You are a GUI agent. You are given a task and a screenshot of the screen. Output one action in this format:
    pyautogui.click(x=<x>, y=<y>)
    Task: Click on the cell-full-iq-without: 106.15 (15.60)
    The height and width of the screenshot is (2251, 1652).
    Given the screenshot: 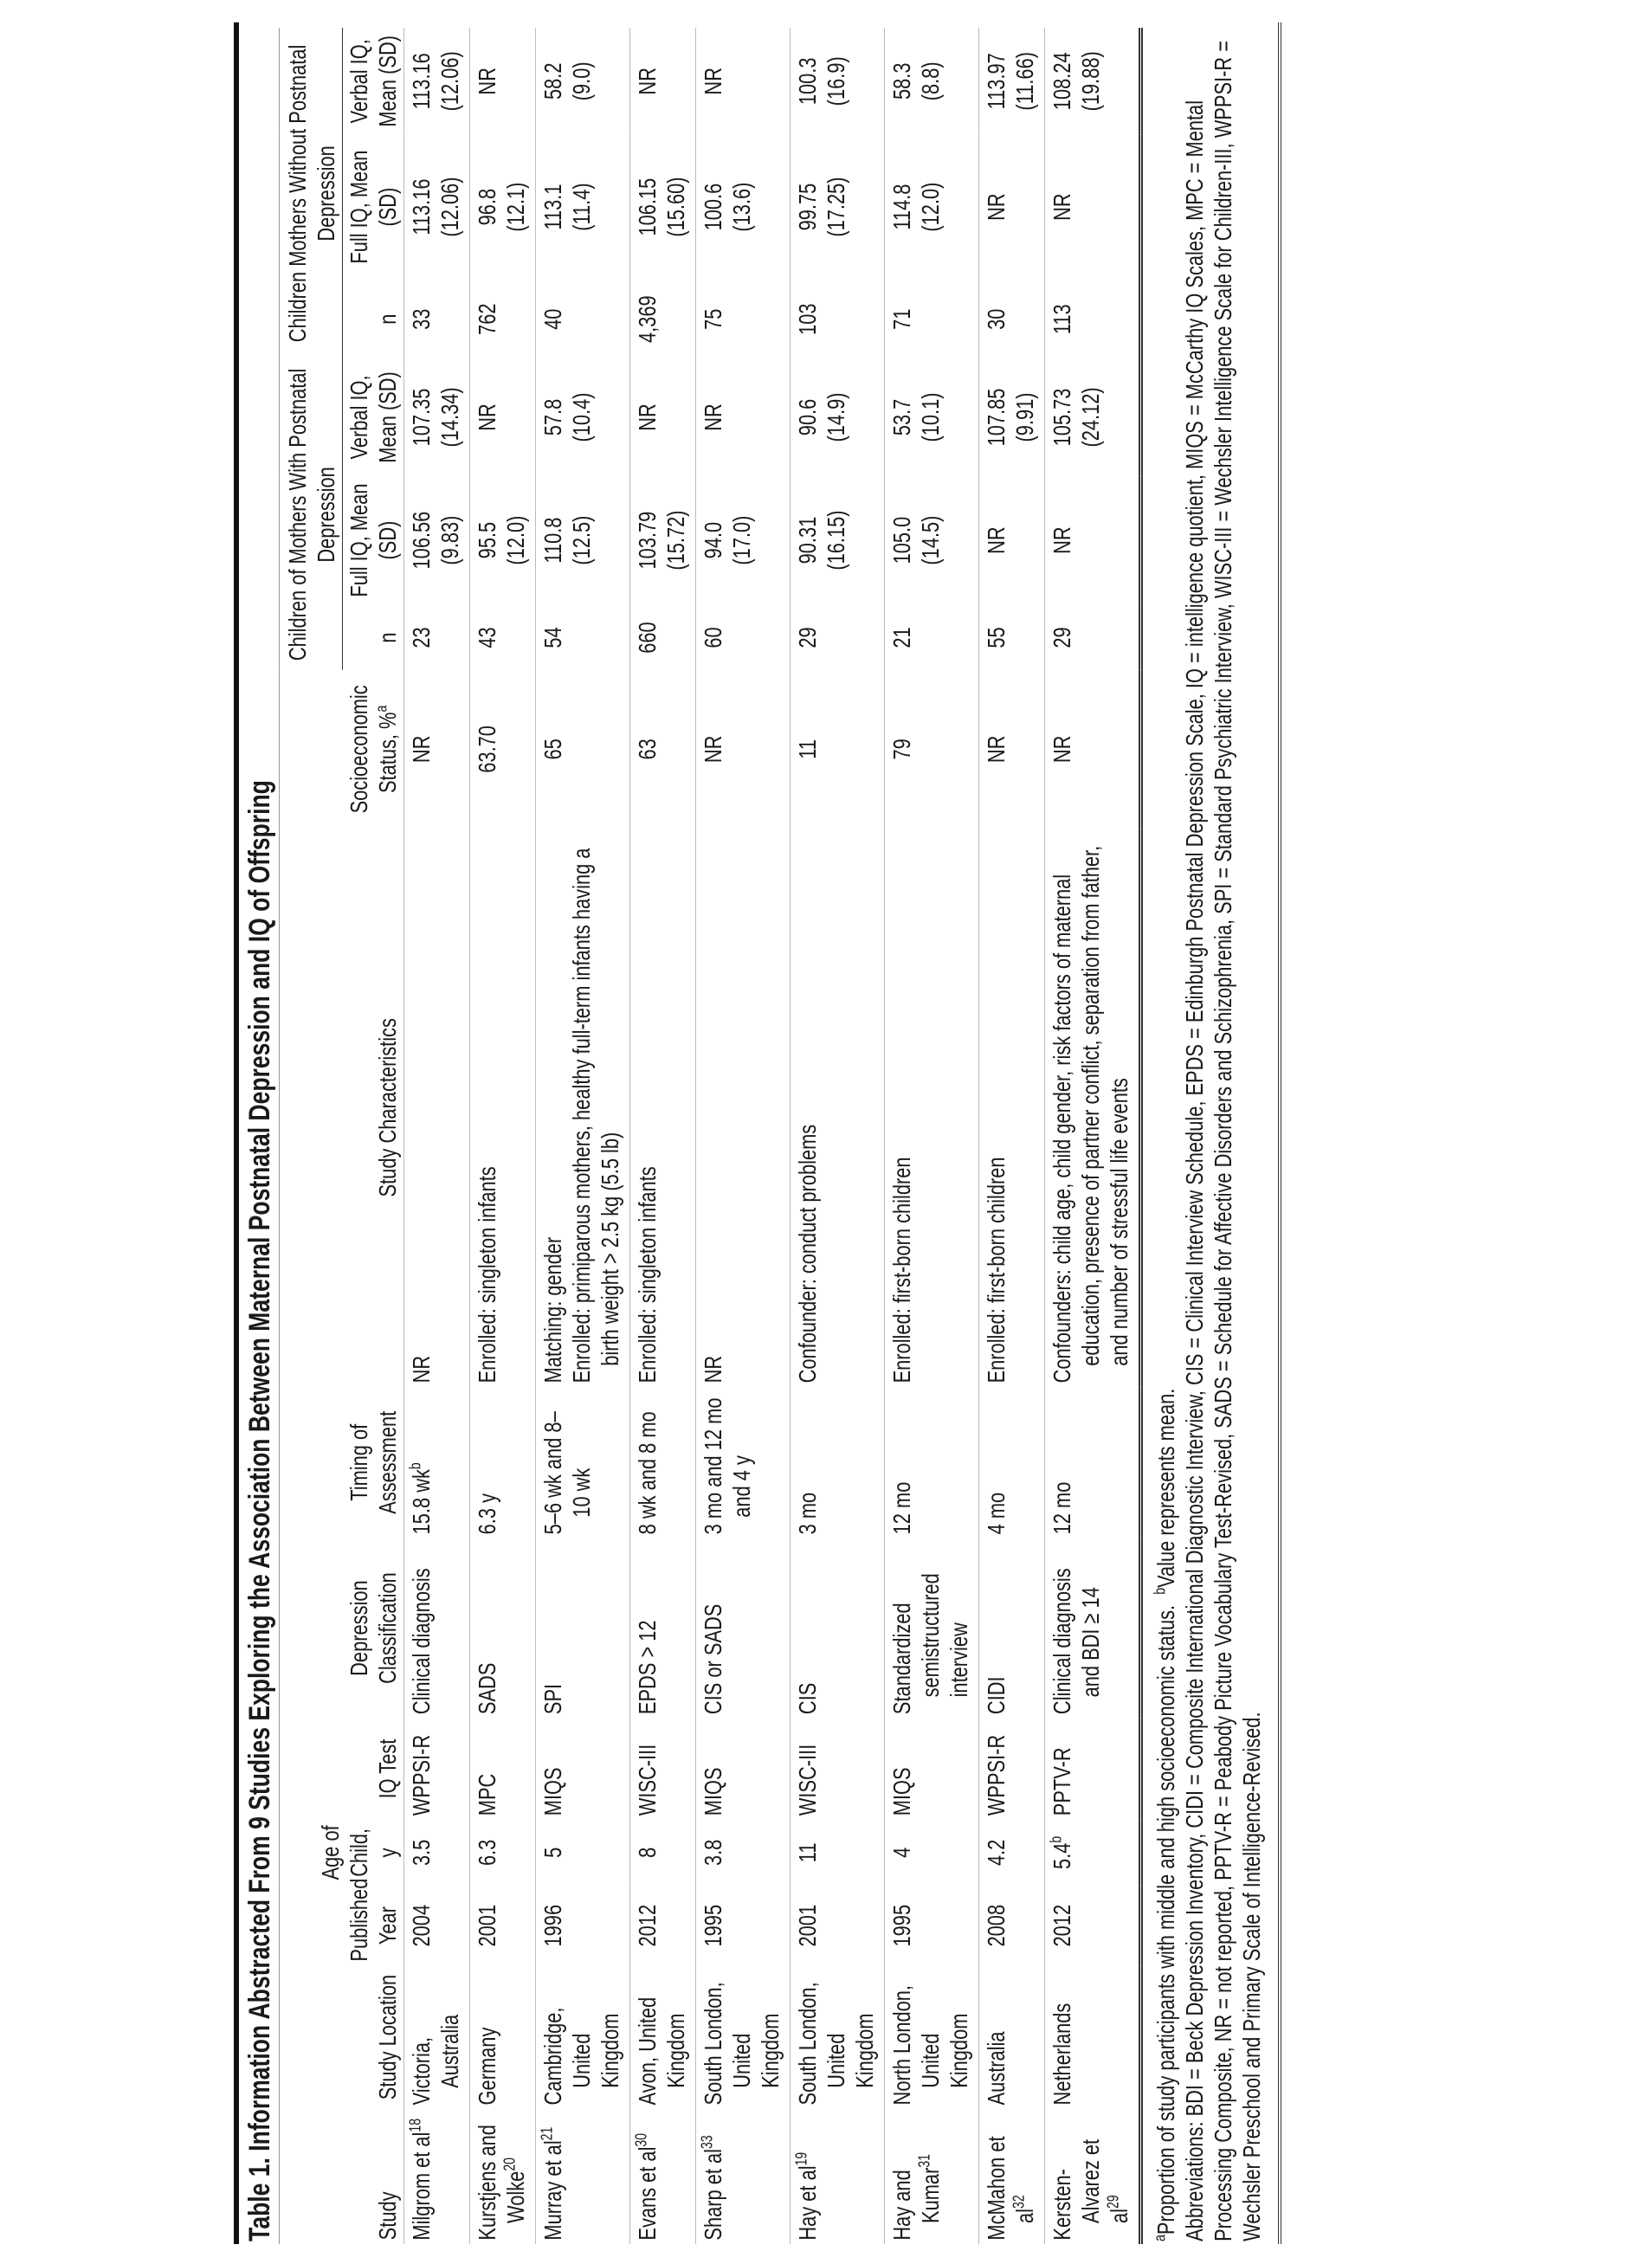 What is the action you would take?
    pyautogui.click(x=663, y=207)
    